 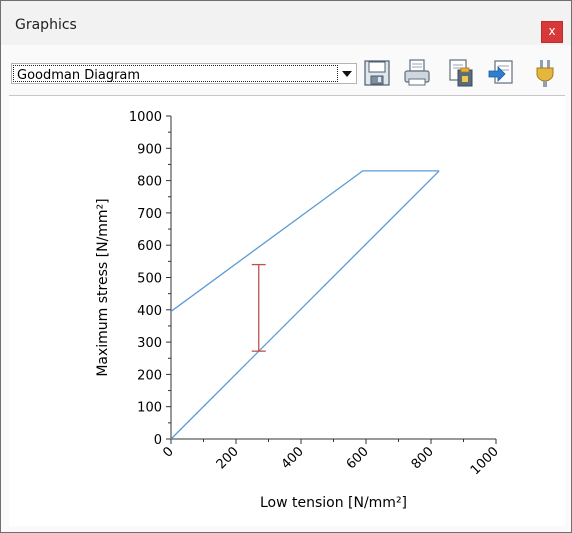 I want to click on x-tick-label: 1000, so click(x=485, y=461).